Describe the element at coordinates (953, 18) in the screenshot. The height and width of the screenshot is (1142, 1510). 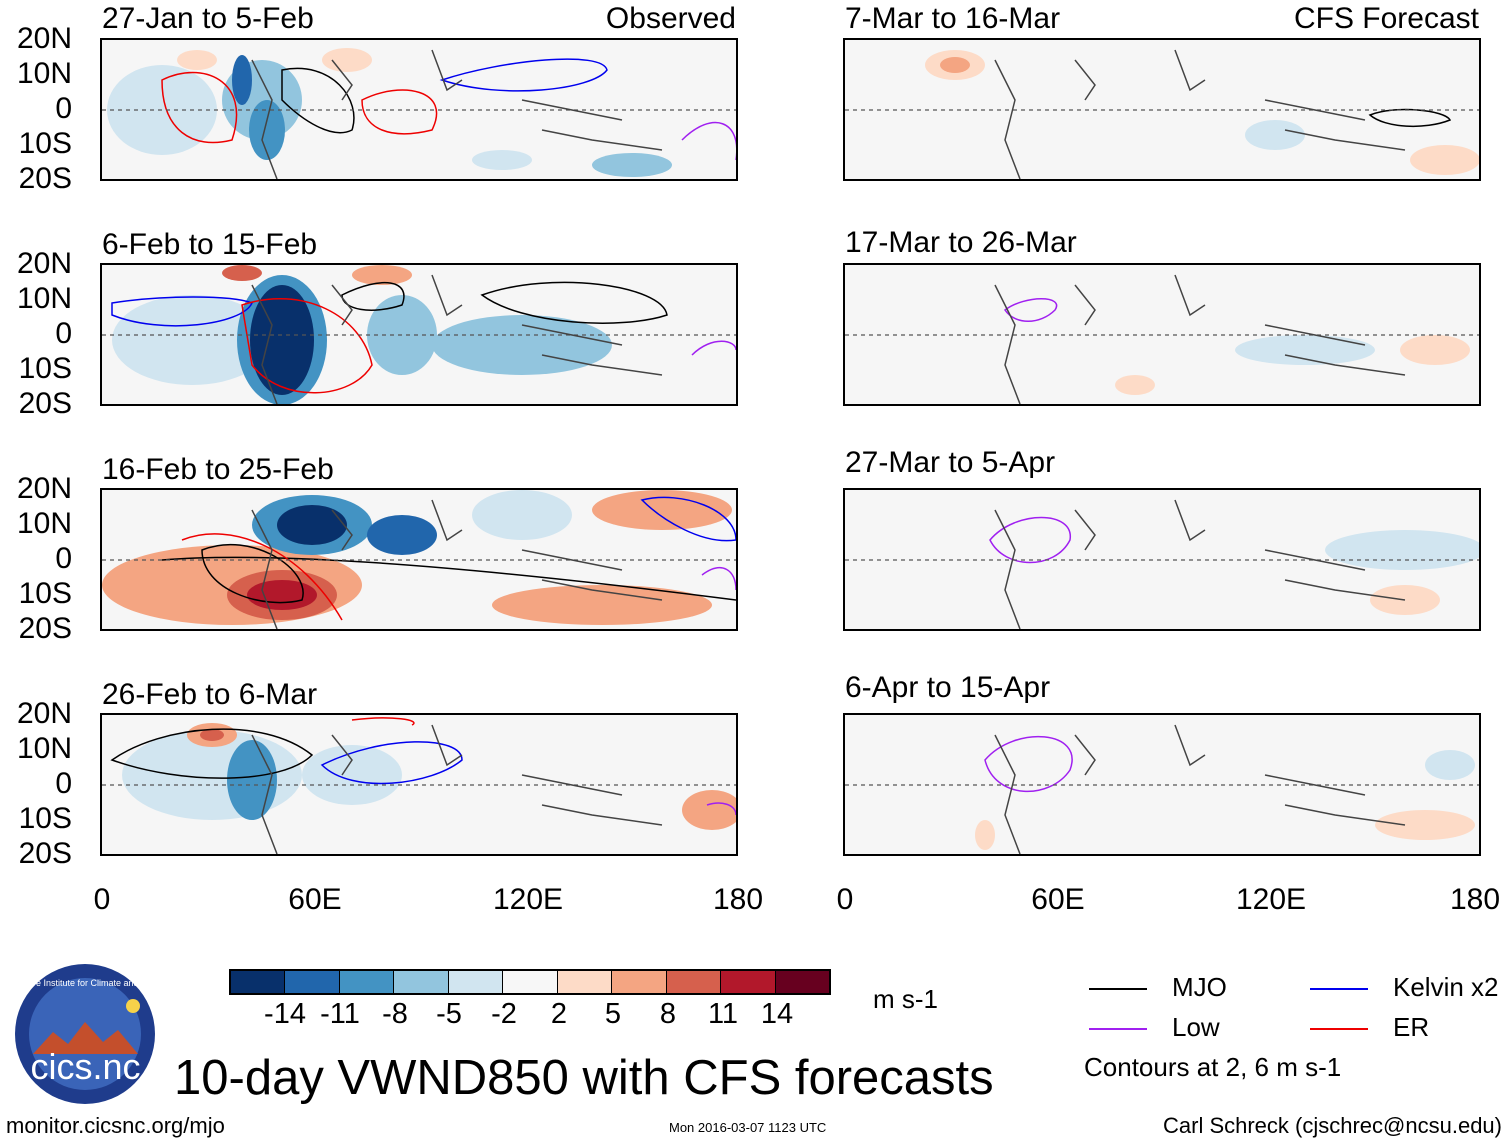
I see `forecast-panel-1-title: 7-Mar to 16-Mar` at that location.